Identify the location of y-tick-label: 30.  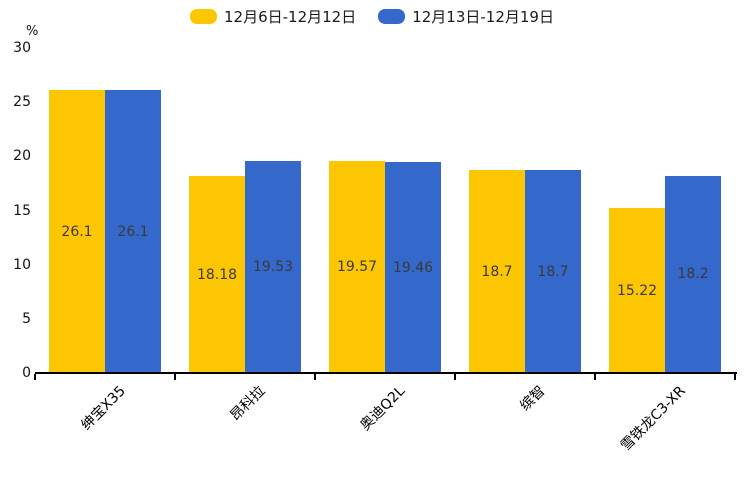
(22, 48).